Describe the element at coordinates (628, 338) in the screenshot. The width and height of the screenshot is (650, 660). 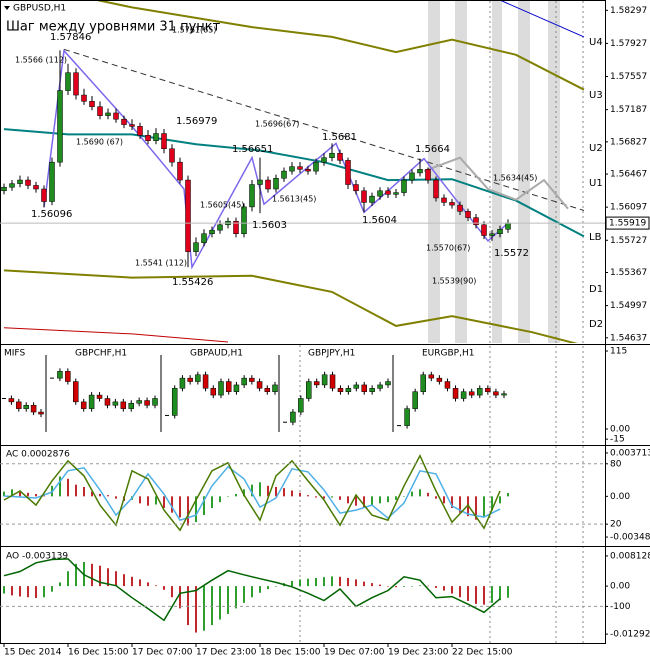
I see `y-tick-label: 1.54637` at that location.